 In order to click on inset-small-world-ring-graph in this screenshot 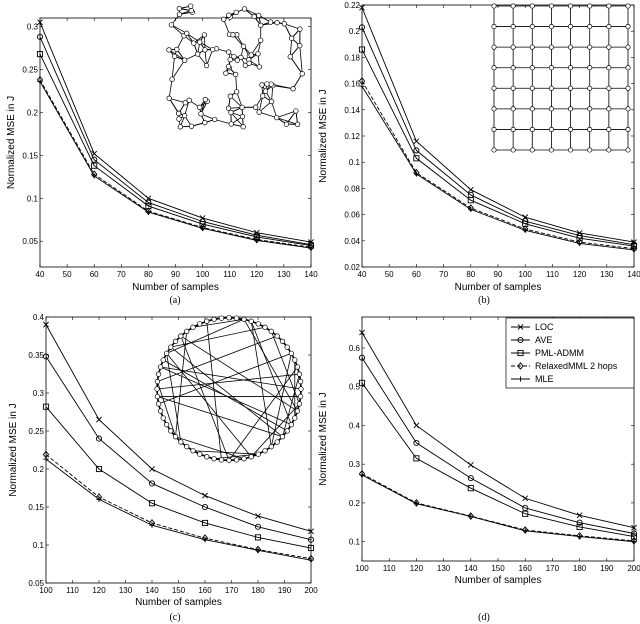, I will do `click(229, 389)`.